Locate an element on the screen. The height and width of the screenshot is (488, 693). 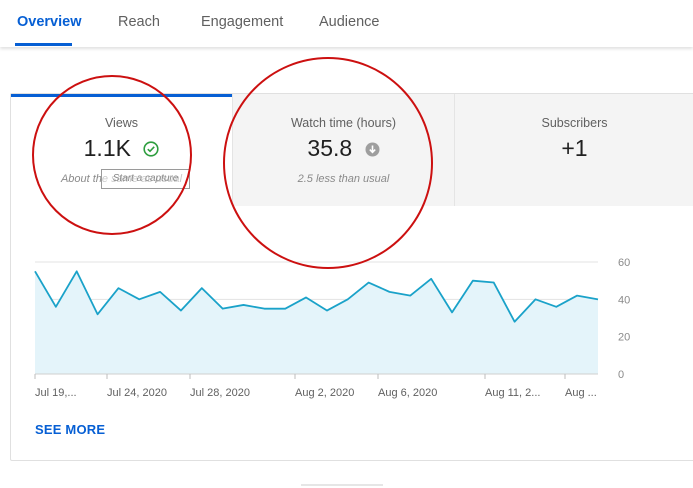
x-tick-label: Jul 24, 2020 is located at coordinates (137, 393).